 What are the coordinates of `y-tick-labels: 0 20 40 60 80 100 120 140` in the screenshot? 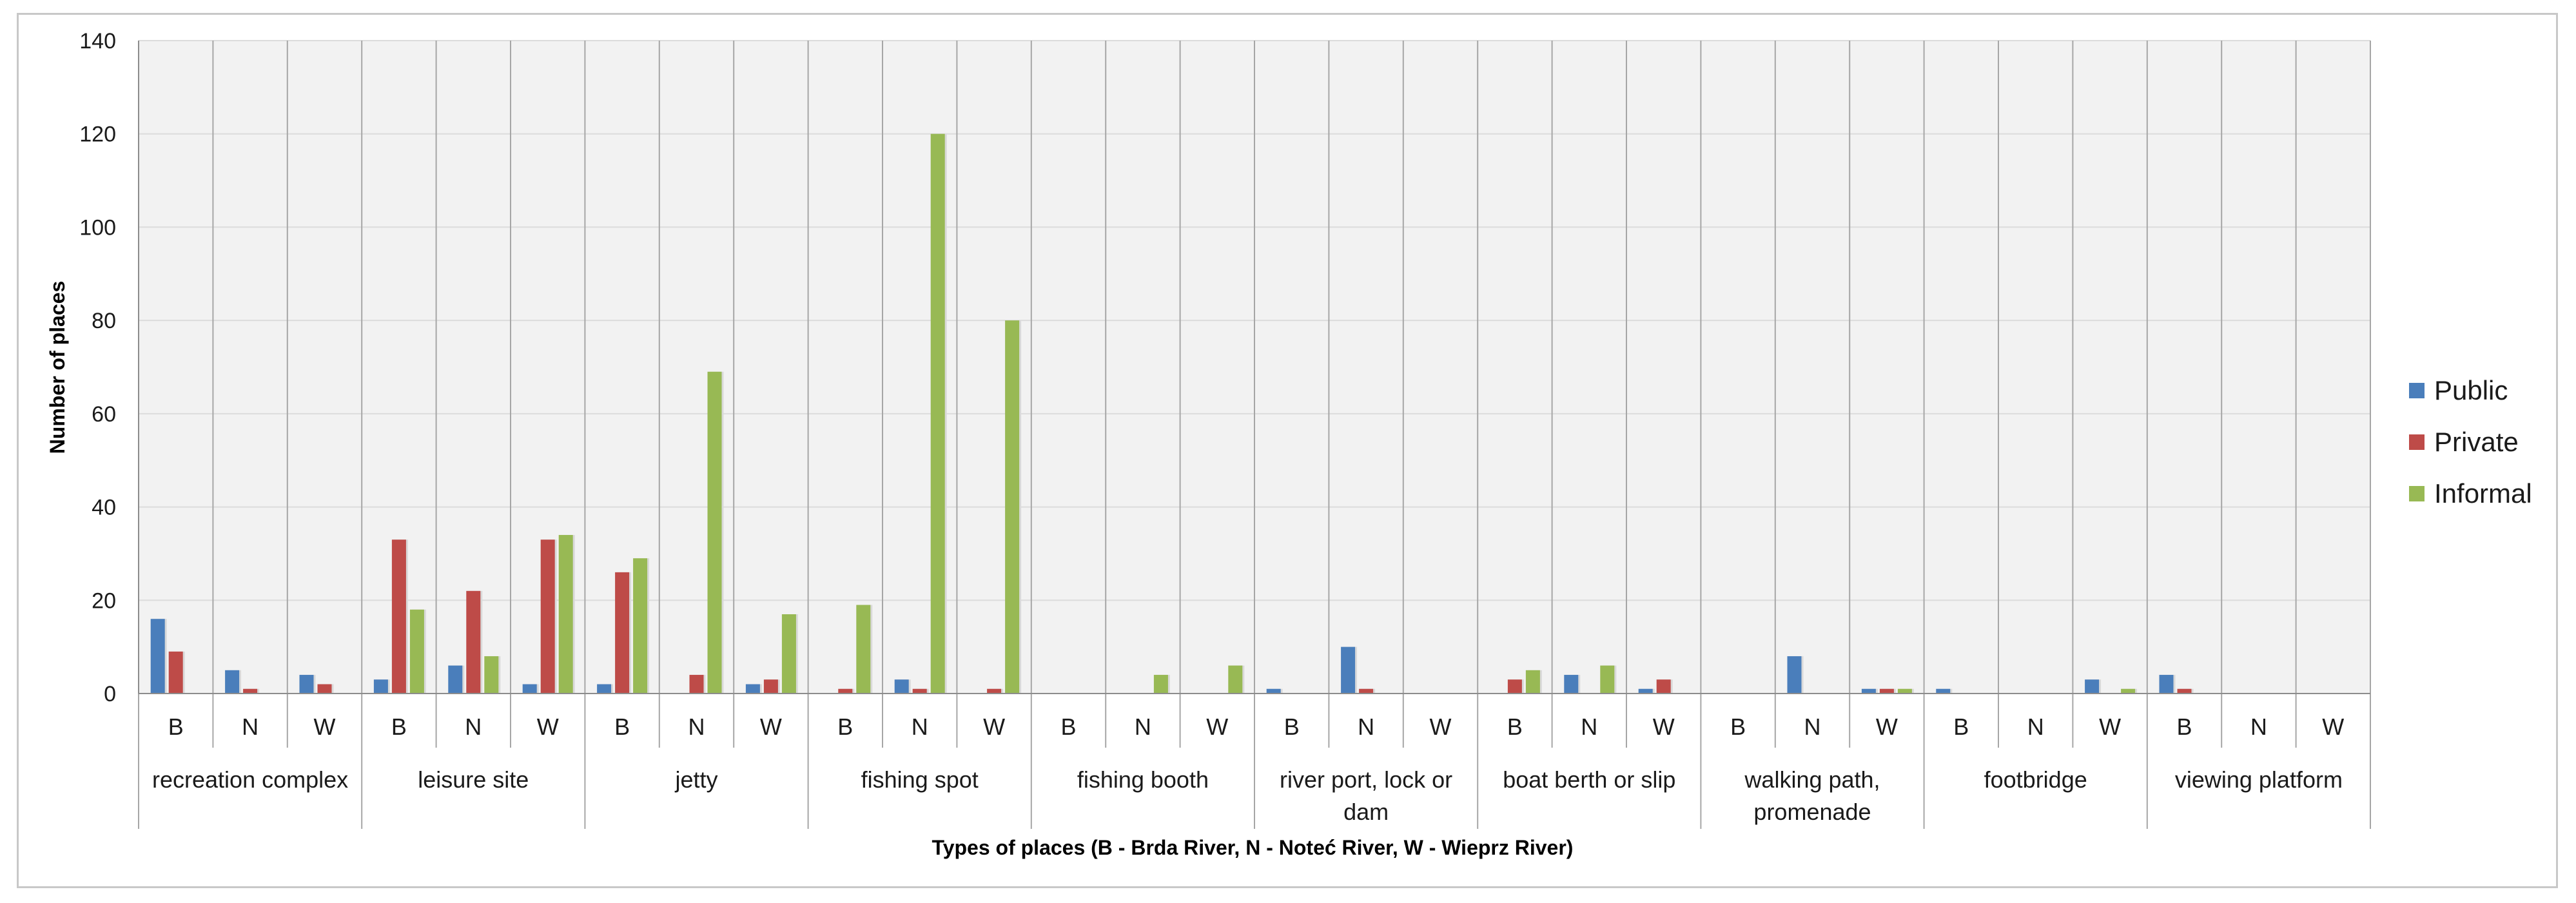 It's located at (97, 368).